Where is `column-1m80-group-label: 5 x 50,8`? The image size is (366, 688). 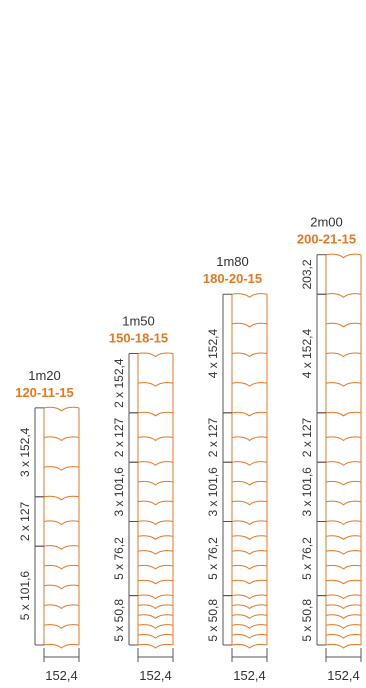
column-1m80-group-label: 5 x 50,8 is located at coordinates (213, 620).